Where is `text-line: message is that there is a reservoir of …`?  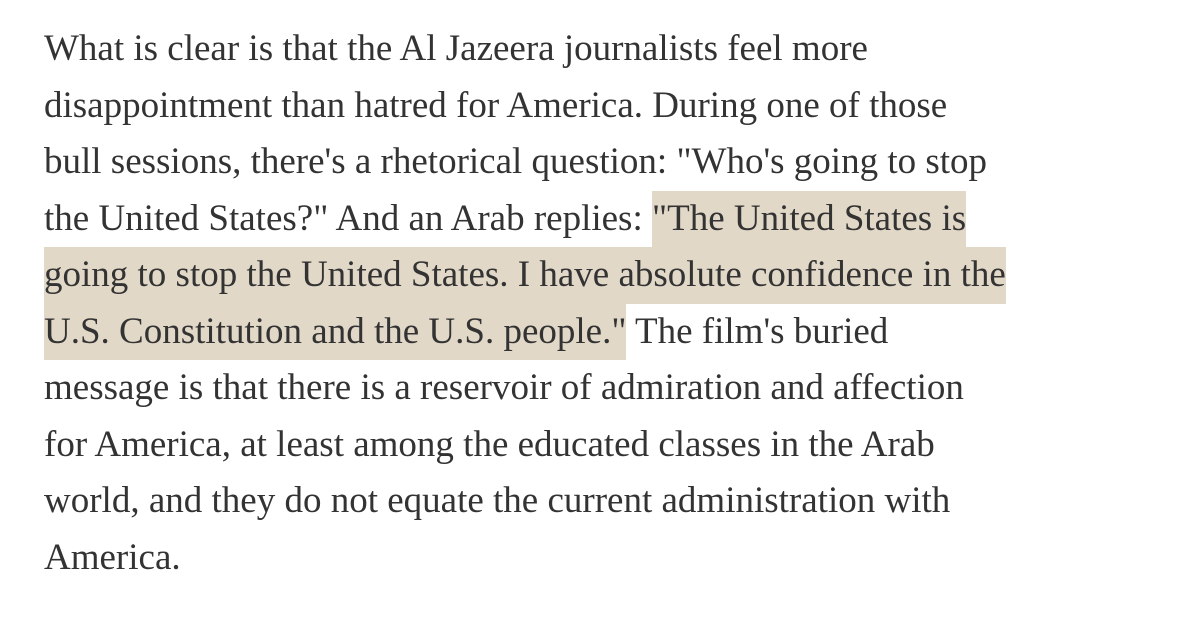 text-line: message is that there is a reservoir of … is located at coordinates (525, 388).